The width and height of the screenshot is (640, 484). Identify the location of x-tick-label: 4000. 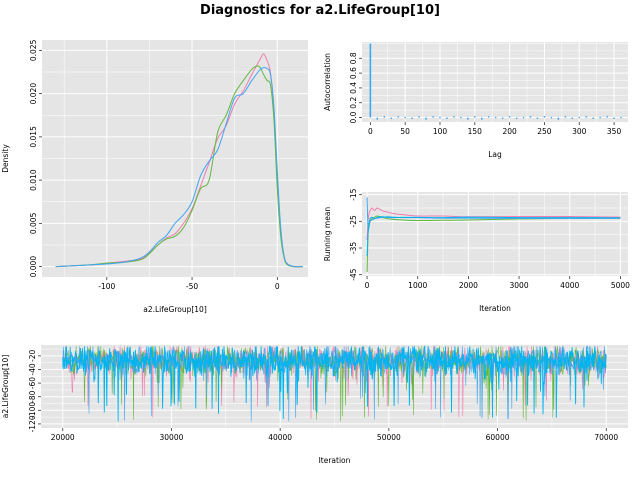
(569, 285).